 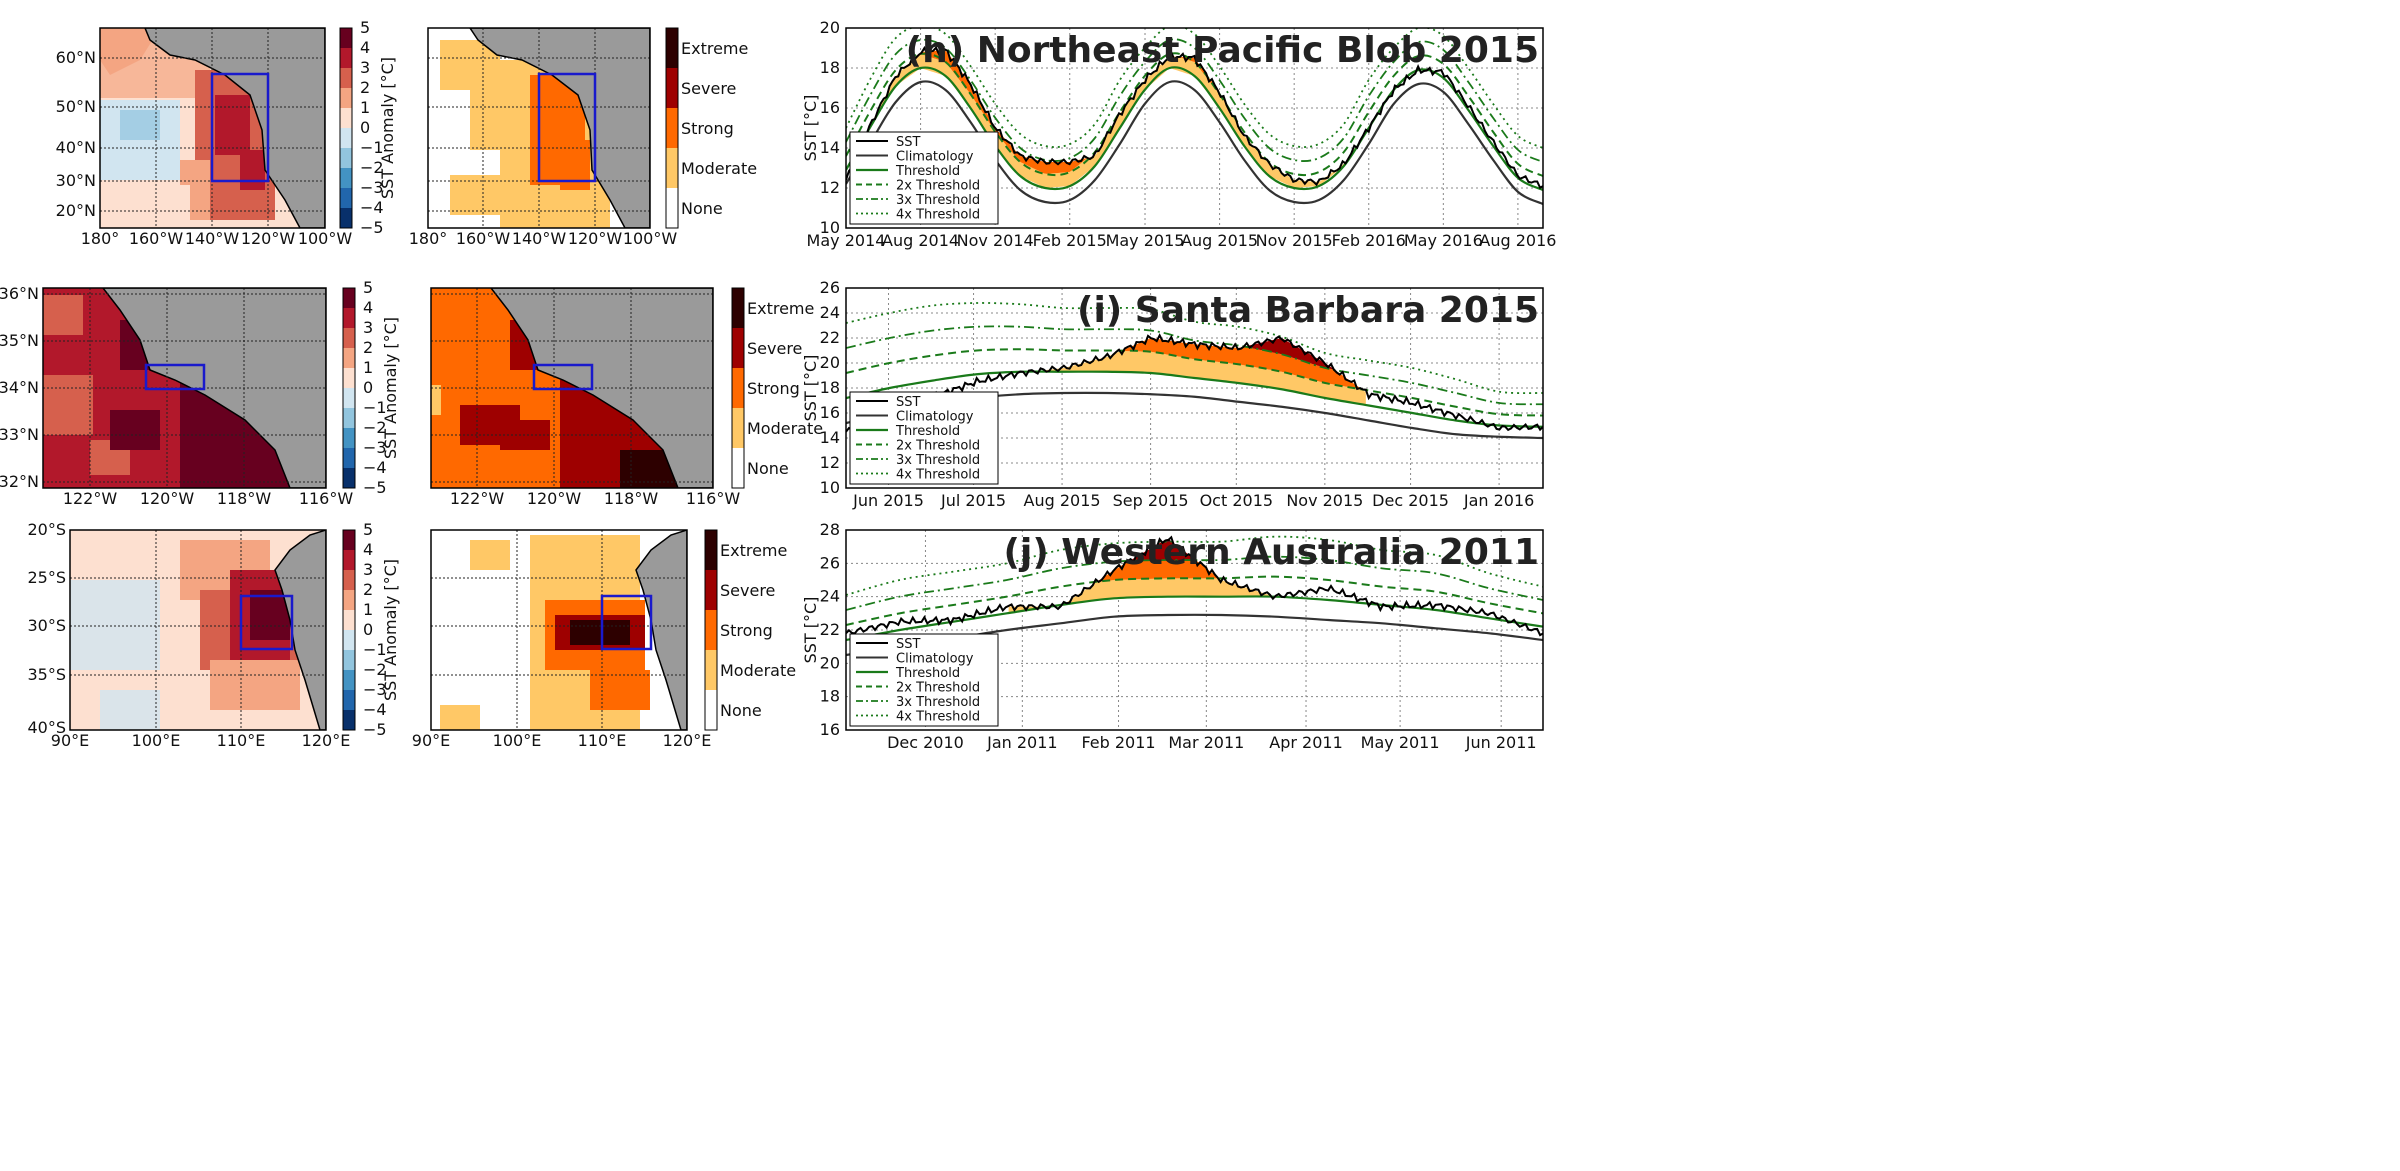 I want to click on lon-tick-label: 120°E, so click(x=687, y=740).